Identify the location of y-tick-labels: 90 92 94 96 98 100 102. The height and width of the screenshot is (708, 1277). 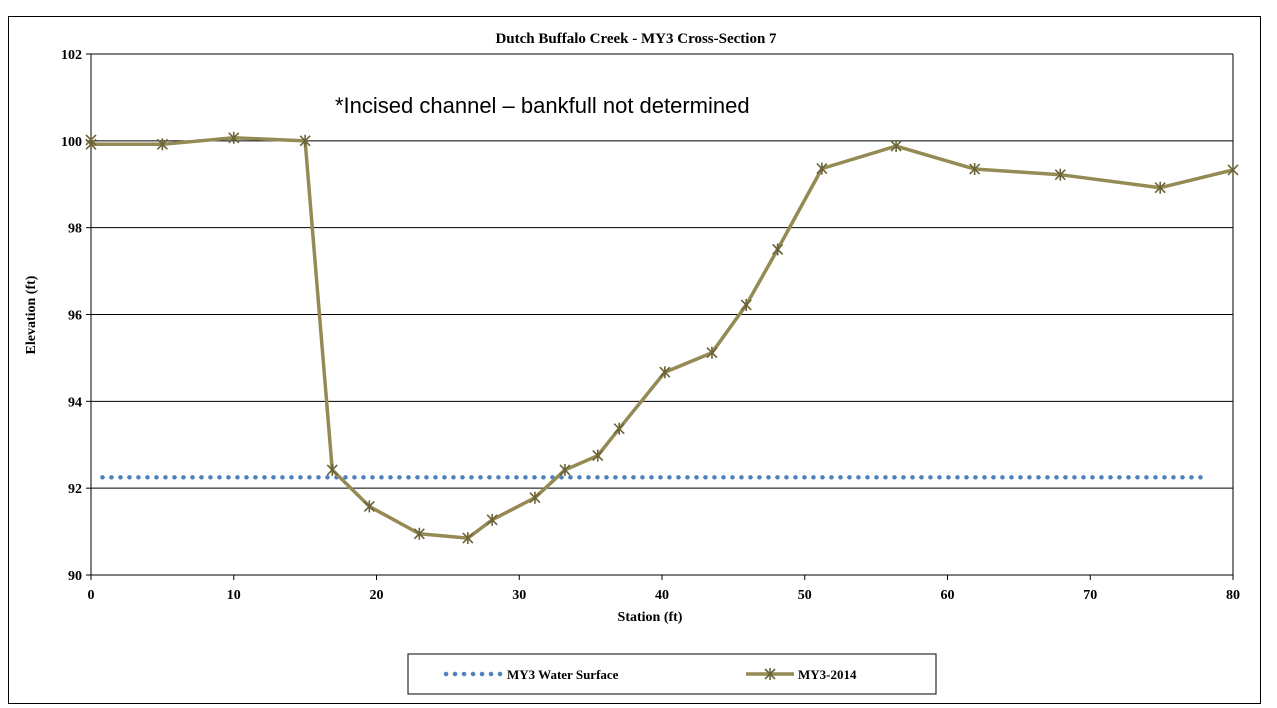
(71, 316).